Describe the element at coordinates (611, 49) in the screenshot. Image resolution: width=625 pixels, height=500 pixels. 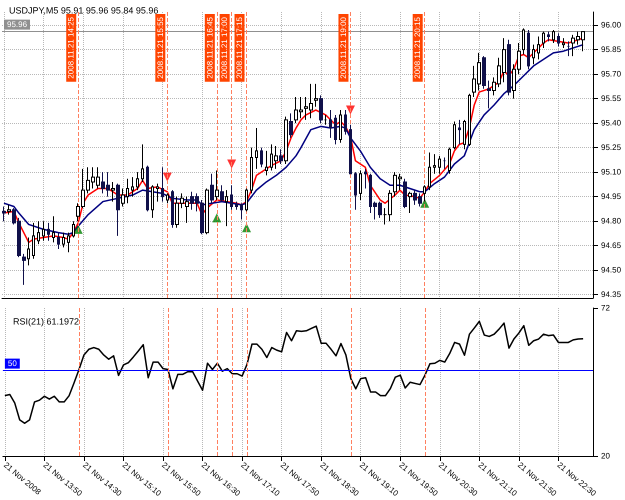
I see `y-tick-label: 95.85` at that location.